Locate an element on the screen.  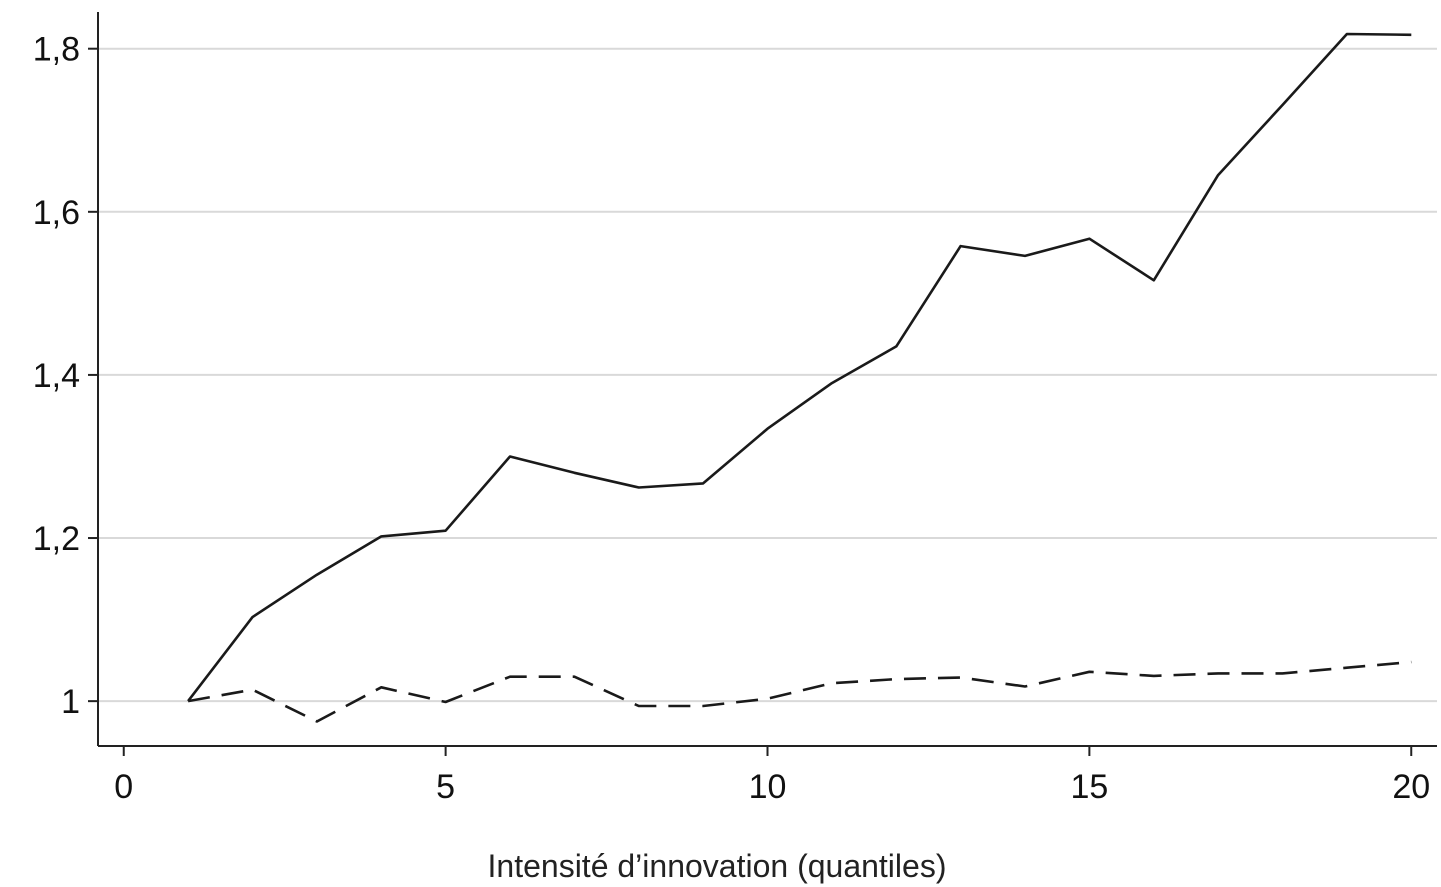
y-tick-label-2: 1,4 is located at coordinates (56, 376).